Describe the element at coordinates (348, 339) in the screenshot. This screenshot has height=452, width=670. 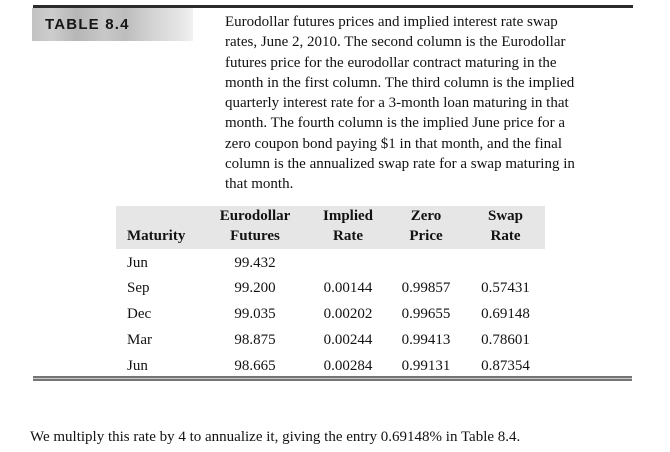
I see `table-cell: 0.00244` at that location.